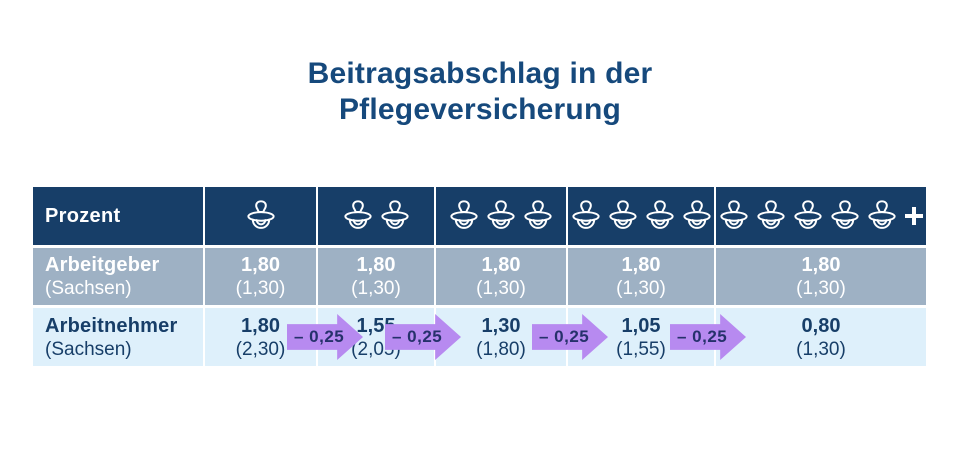 This screenshot has width=960, height=454. Describe the element at coordinates (260, 349) in the screenshot. I see `value-sub: (2,30)` at that location.